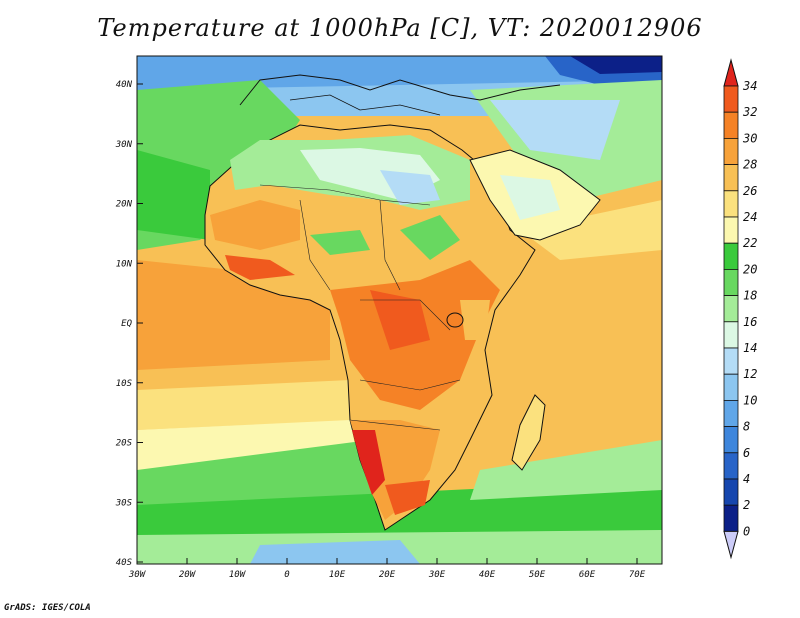 The image size is (800, 618). What do you see at coordinates (400, 90) in the screenshot?
I see `europe-coastline` at bounding box center [400, 90].